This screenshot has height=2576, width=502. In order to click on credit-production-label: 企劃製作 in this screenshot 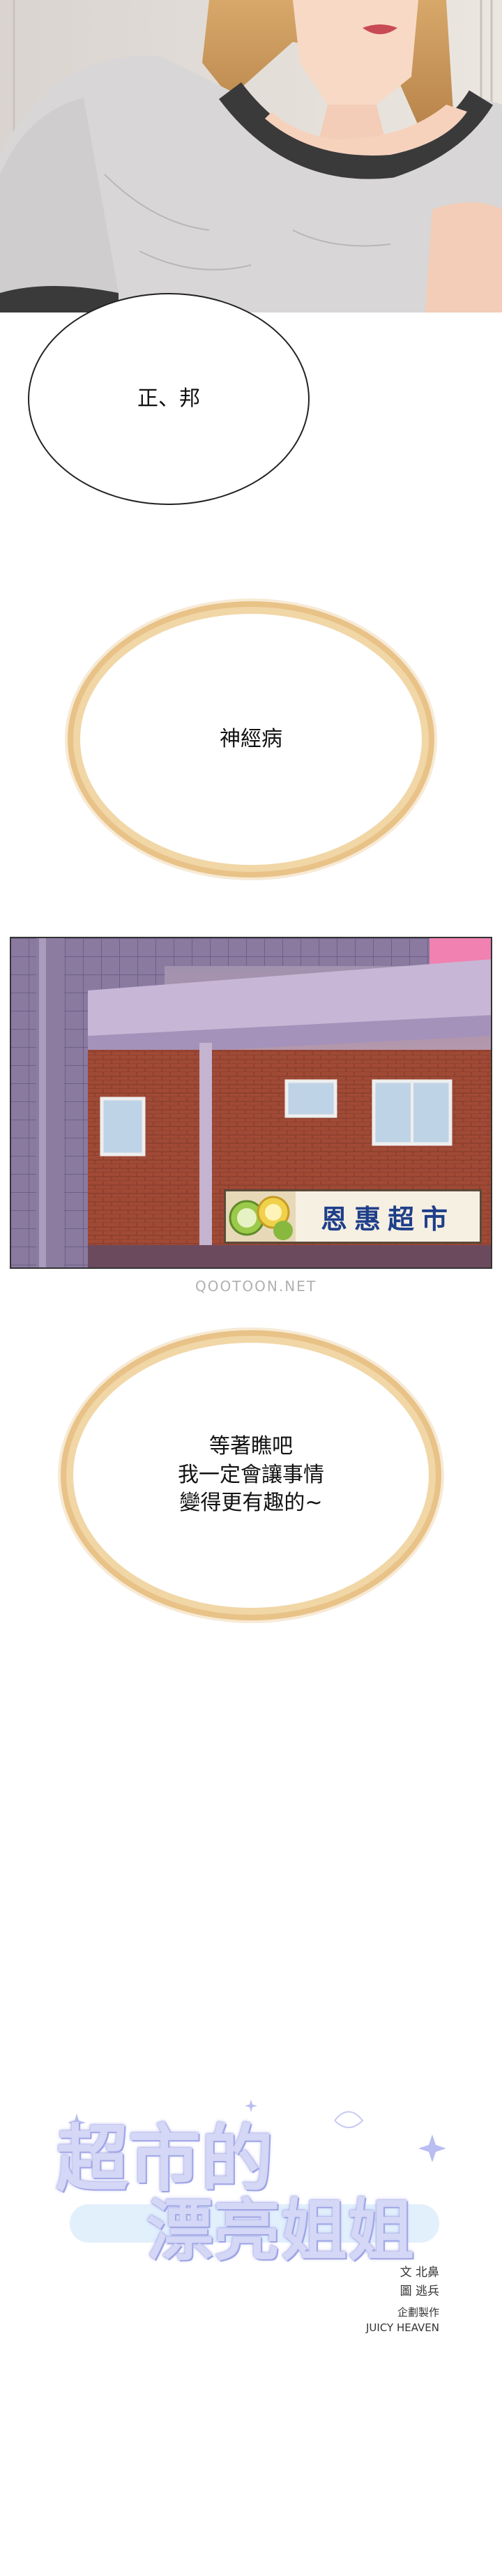, I will do `click(418, 2312)`.